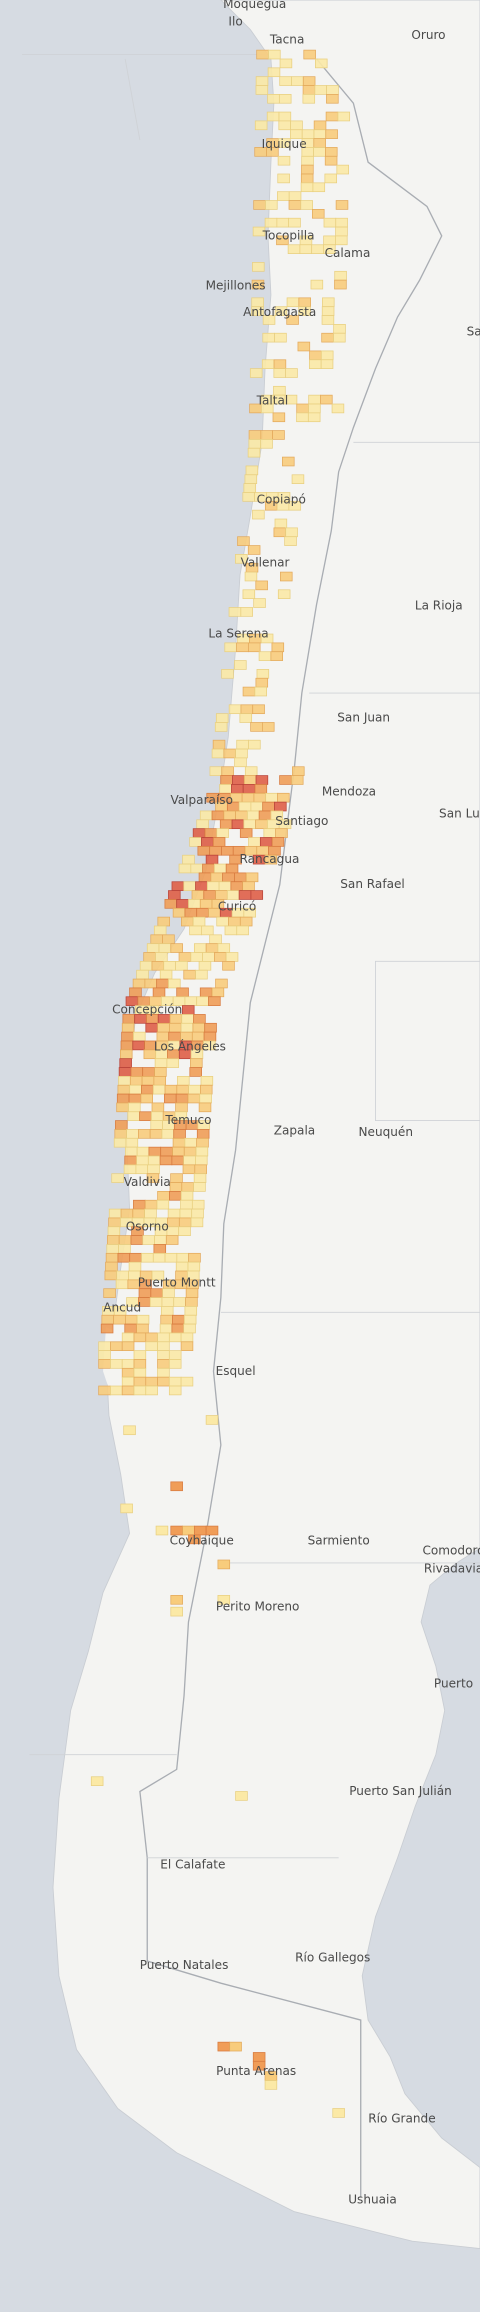  I want to click on place-label: Sarmiento, so click(339, 1540).